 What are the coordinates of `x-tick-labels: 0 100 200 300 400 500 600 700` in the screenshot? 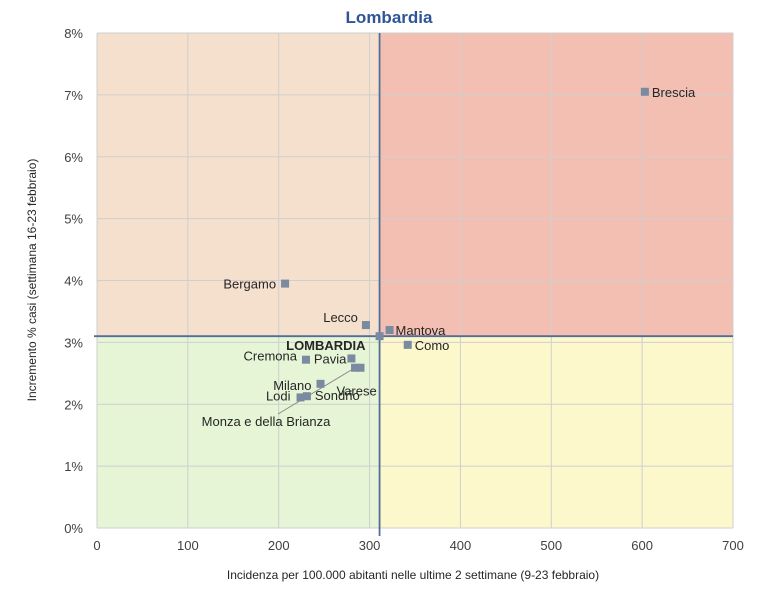 It's located at (418, 545).